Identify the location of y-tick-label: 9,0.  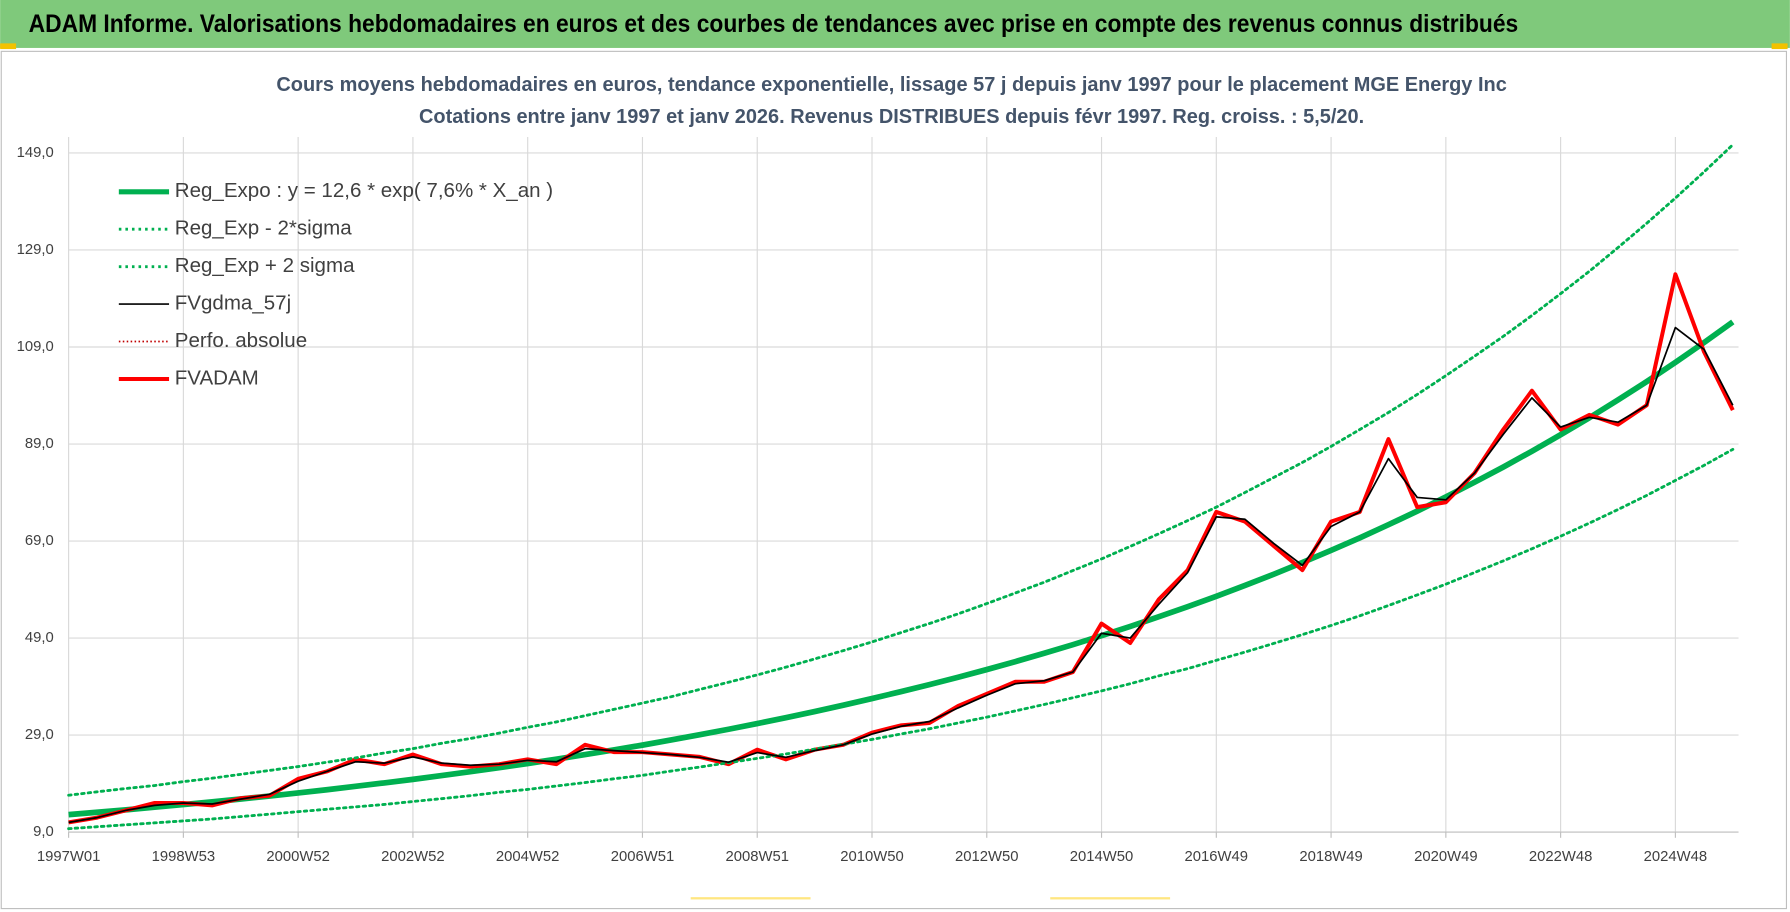
(43, 832).